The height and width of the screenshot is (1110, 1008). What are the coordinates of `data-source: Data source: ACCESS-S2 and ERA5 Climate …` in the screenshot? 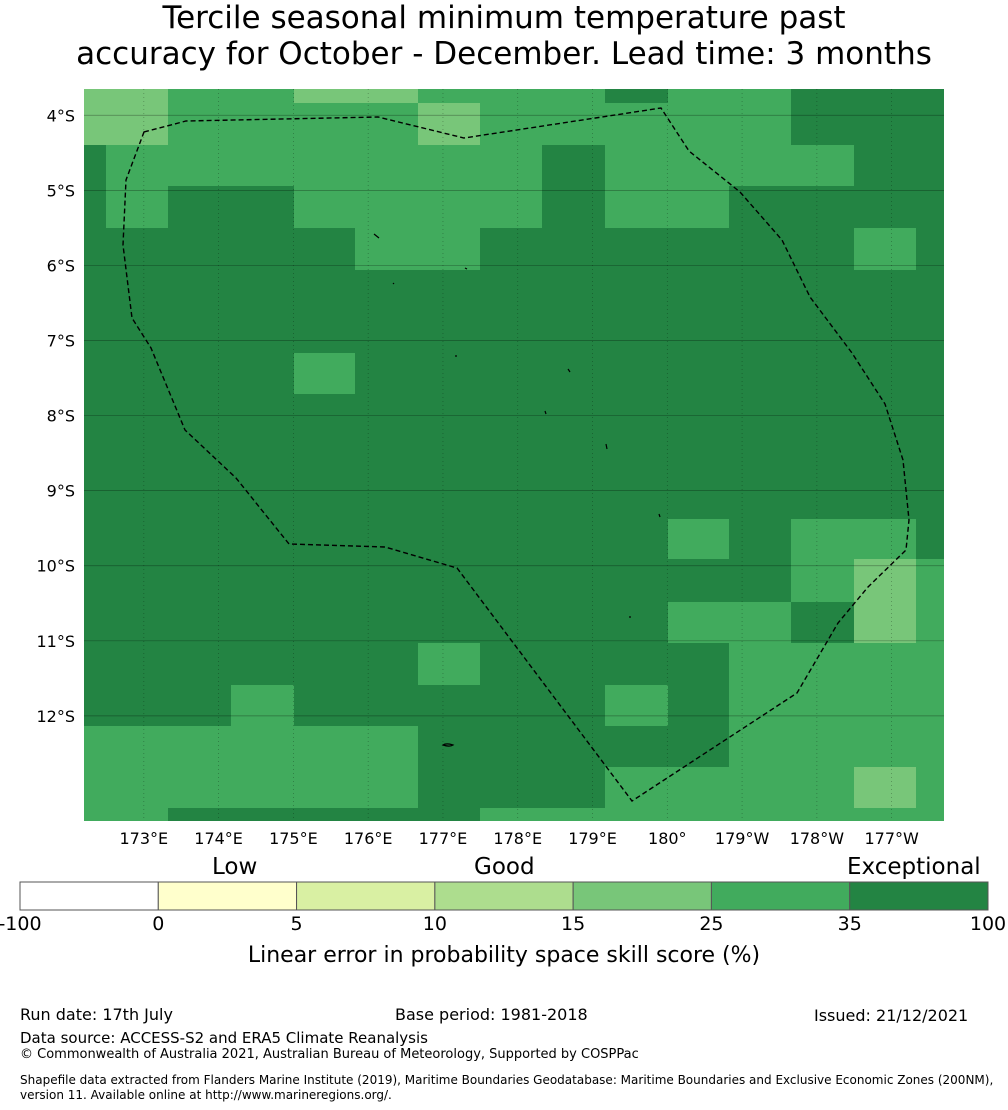 It's located at (224, 1038).